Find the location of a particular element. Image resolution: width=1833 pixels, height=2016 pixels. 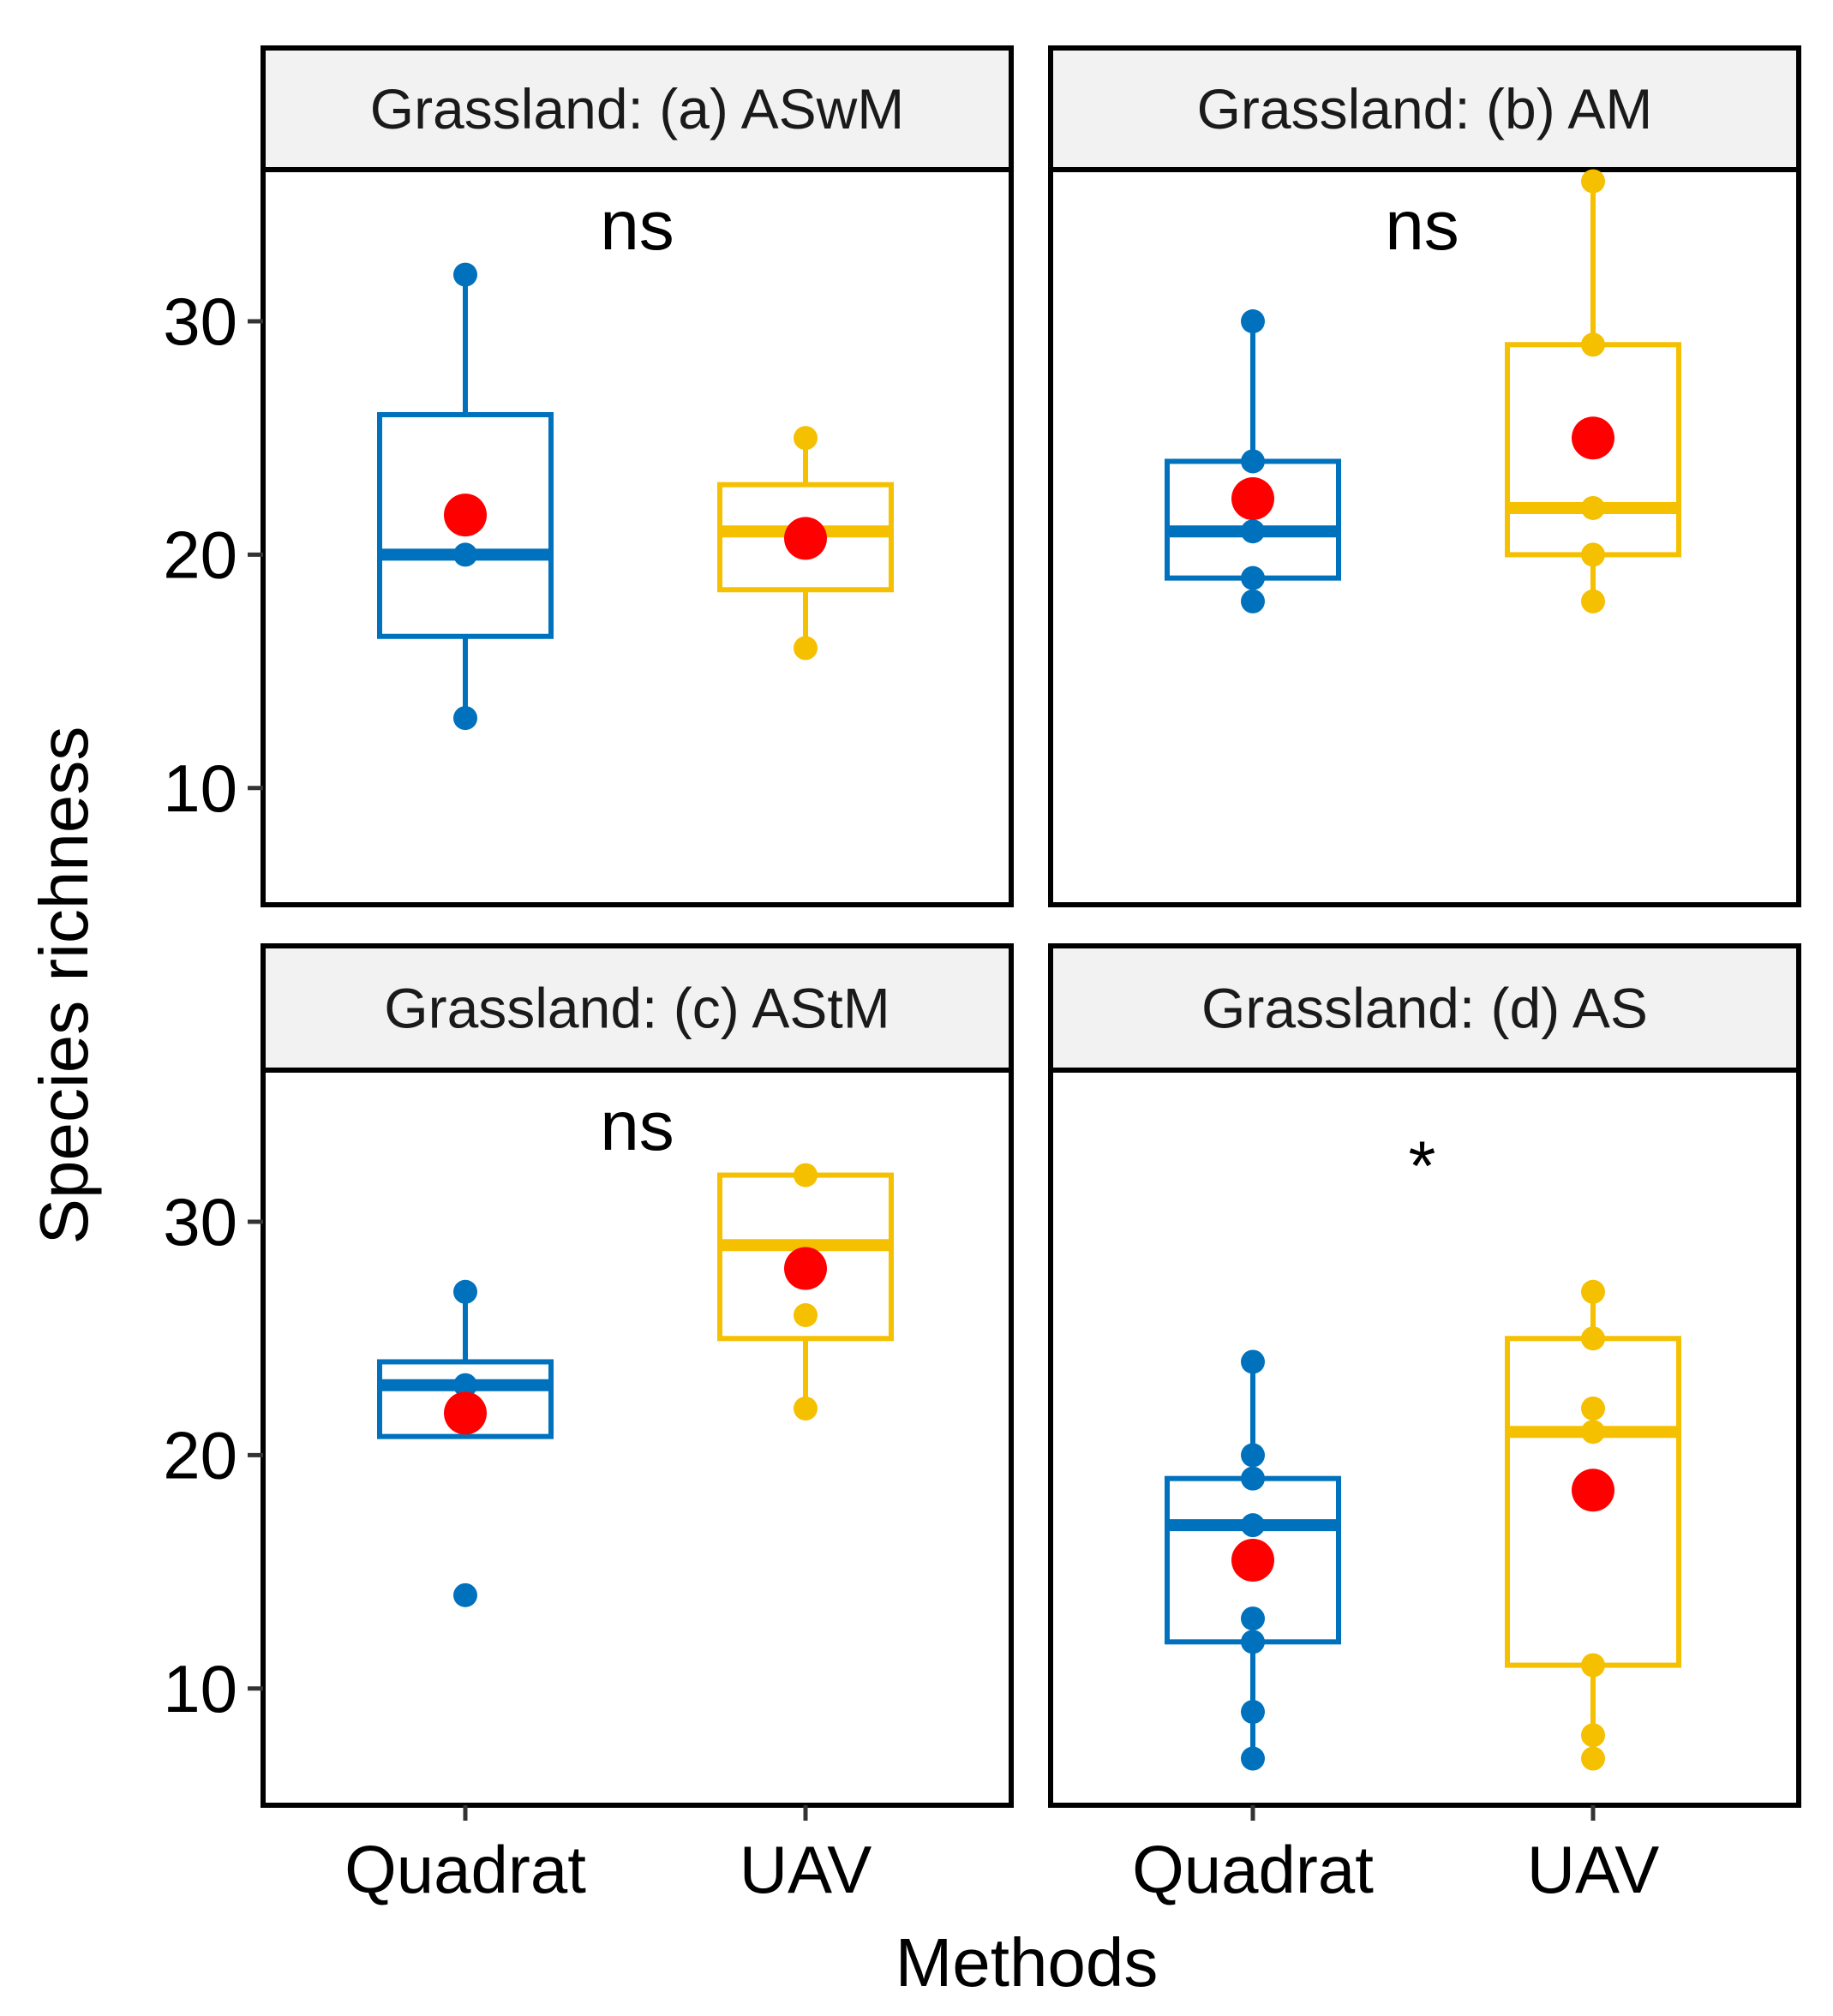

y-axis-title: Species richness is located at coordinates (64, 986).